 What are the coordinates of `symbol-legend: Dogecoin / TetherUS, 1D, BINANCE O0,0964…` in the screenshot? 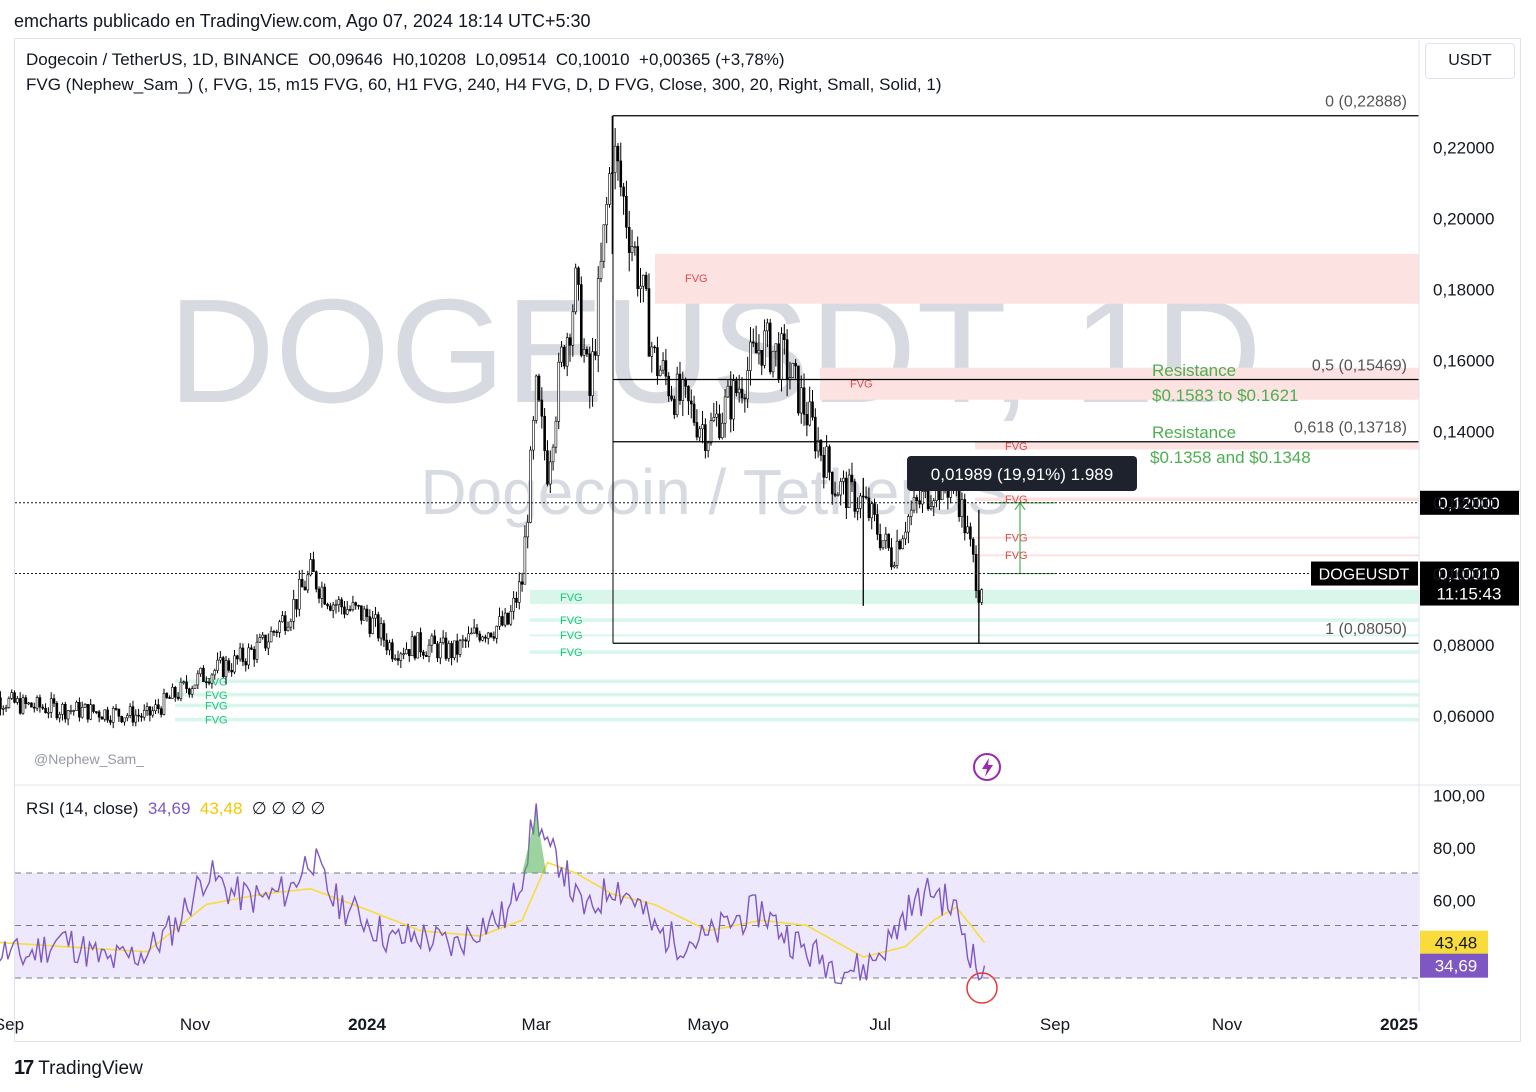 It's located at (405, 59).